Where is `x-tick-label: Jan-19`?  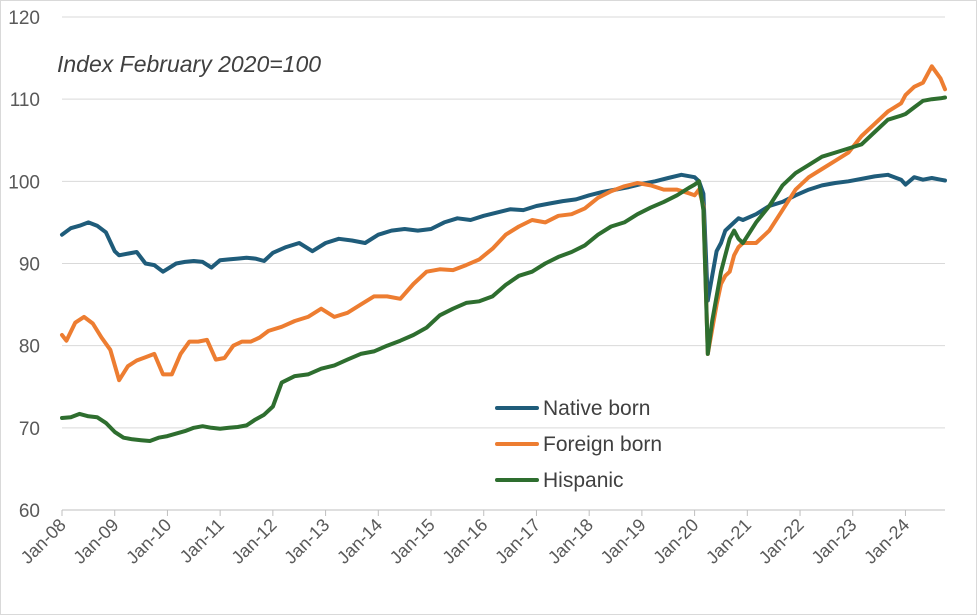 x-tick-label: Jan-19 is located at coordinates (623, 541).